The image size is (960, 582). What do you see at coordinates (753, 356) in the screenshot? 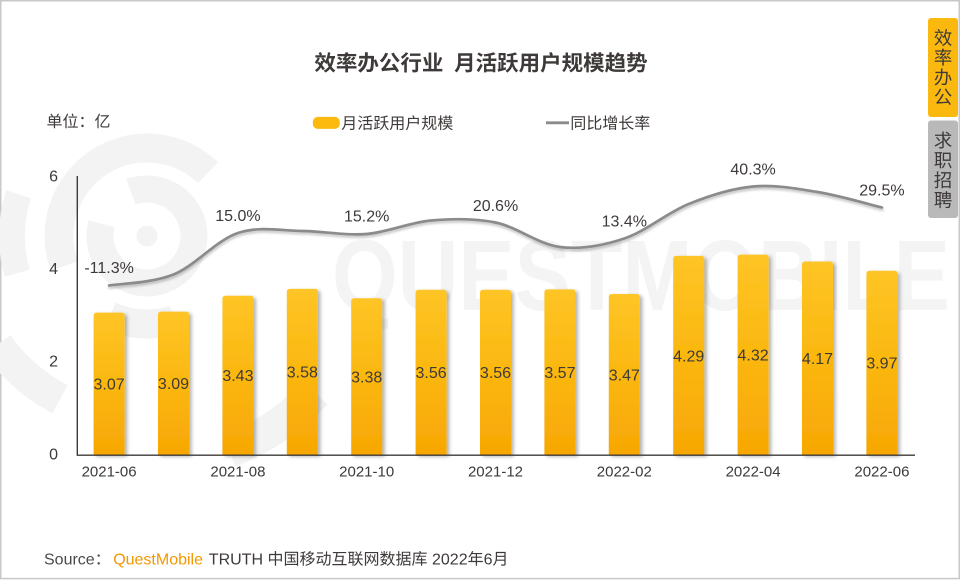
I see `svg-text: 4.32` at bounding box center [753, 356].